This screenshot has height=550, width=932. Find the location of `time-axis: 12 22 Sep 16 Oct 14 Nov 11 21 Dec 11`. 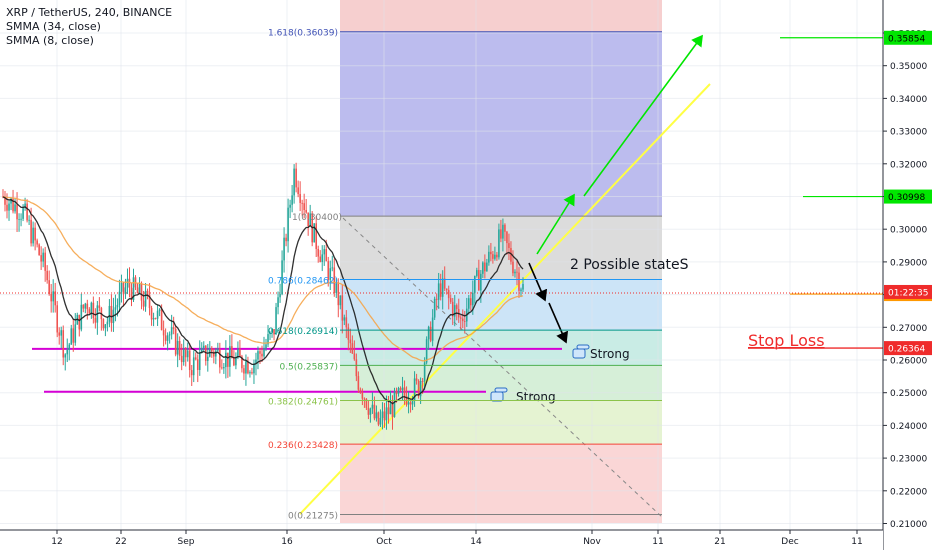

time-axis: 12 22 Sep 16 Oct 14 Nov 11 21 Dec 11 is located at coordinates (441, 539).